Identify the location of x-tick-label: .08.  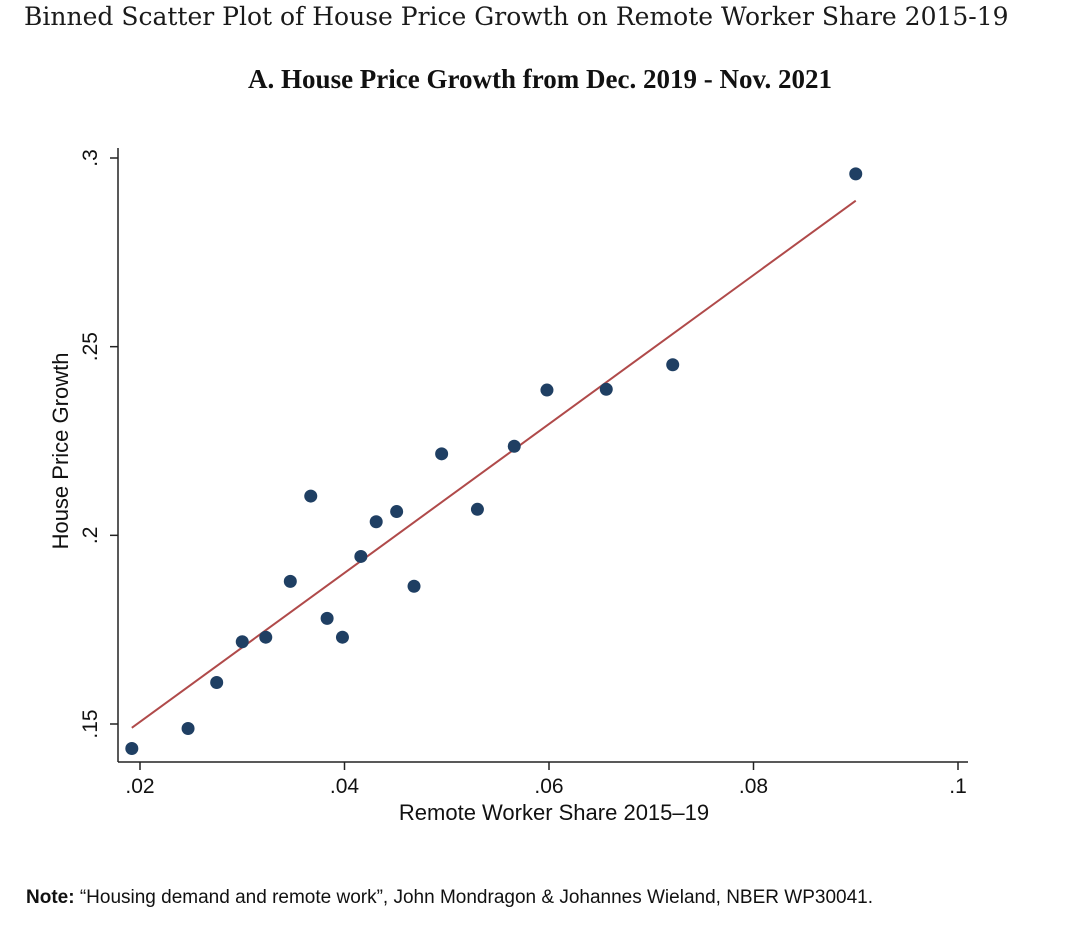
(753, 786).